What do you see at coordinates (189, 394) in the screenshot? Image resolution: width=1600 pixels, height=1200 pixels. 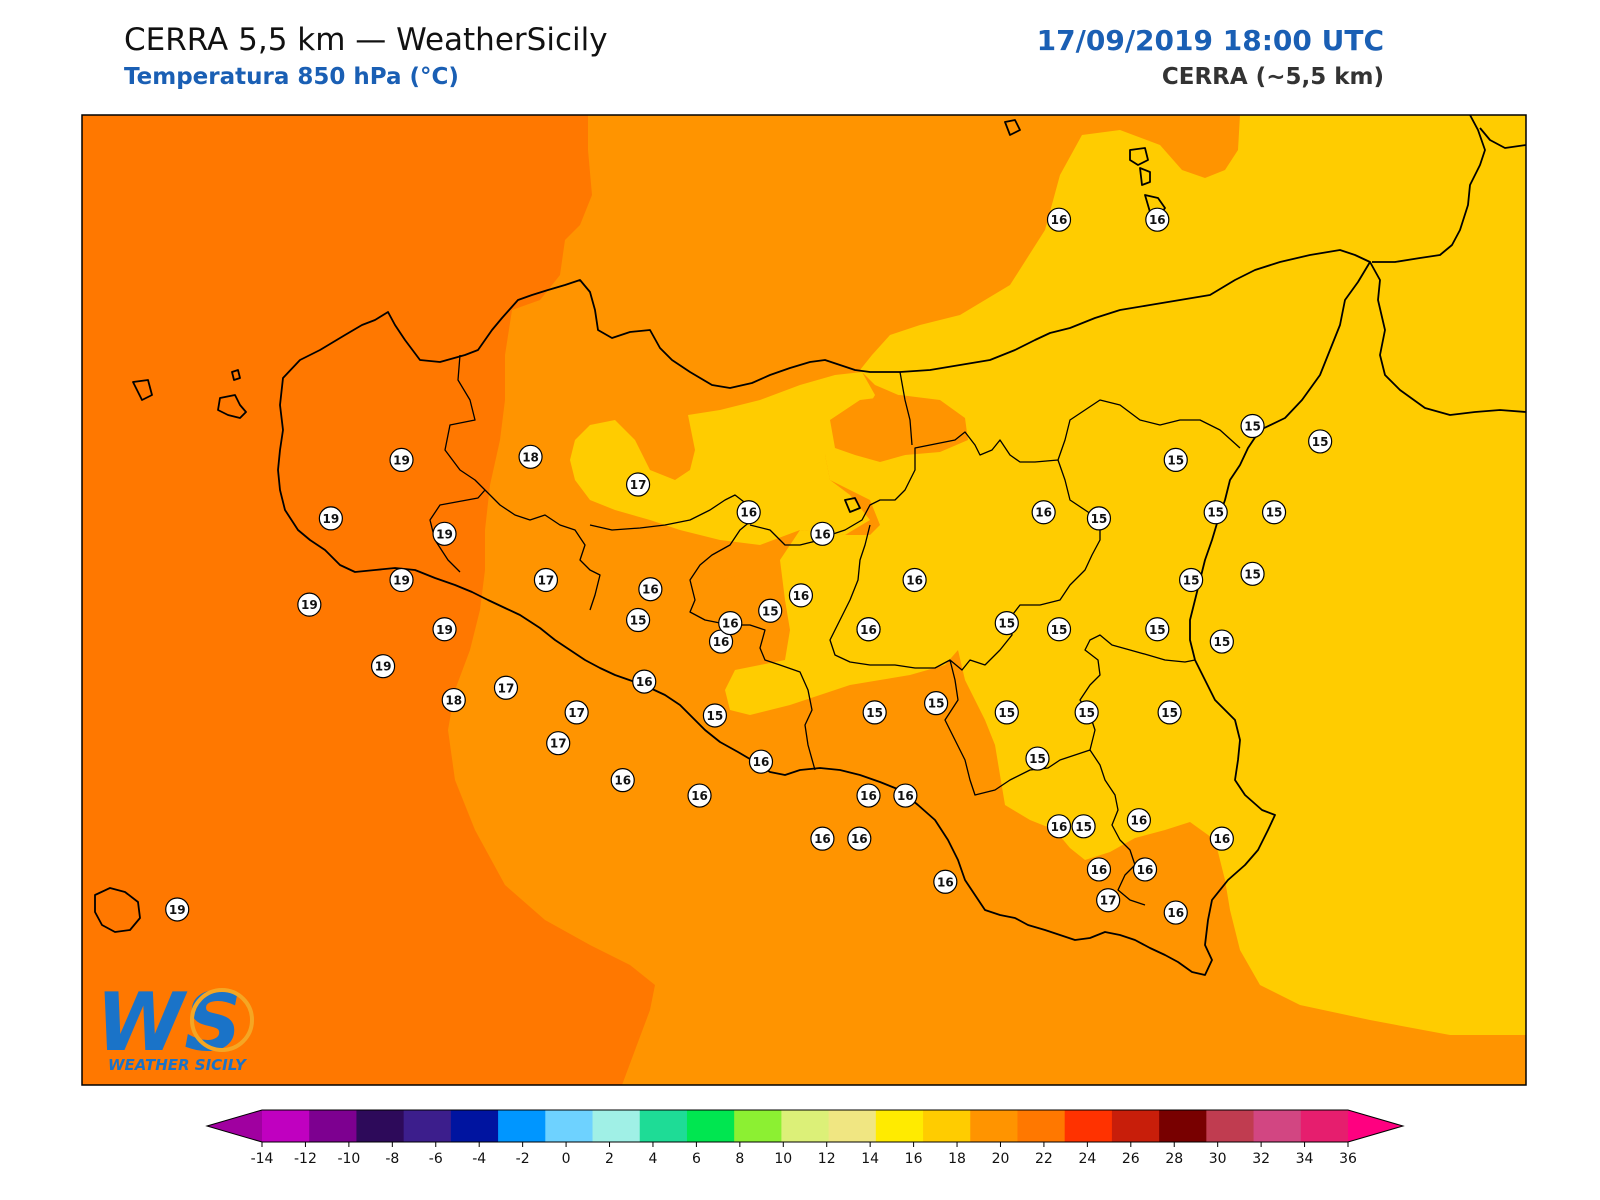 I see `egadi-islands` at bounding box center [189, 394].